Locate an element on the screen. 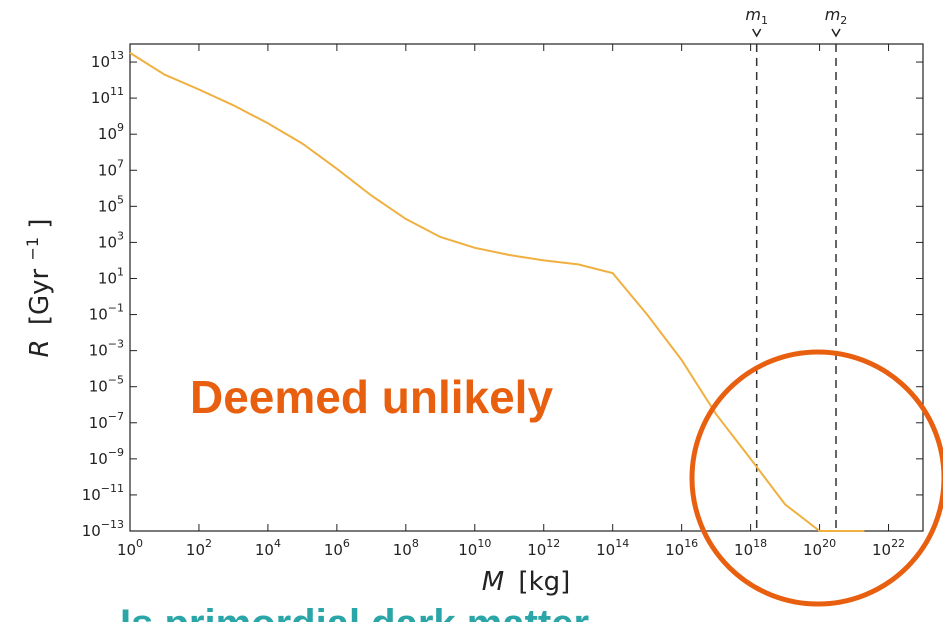 The image size is (943, 622). y-axis-var: R is located at coordinates (40, 348).